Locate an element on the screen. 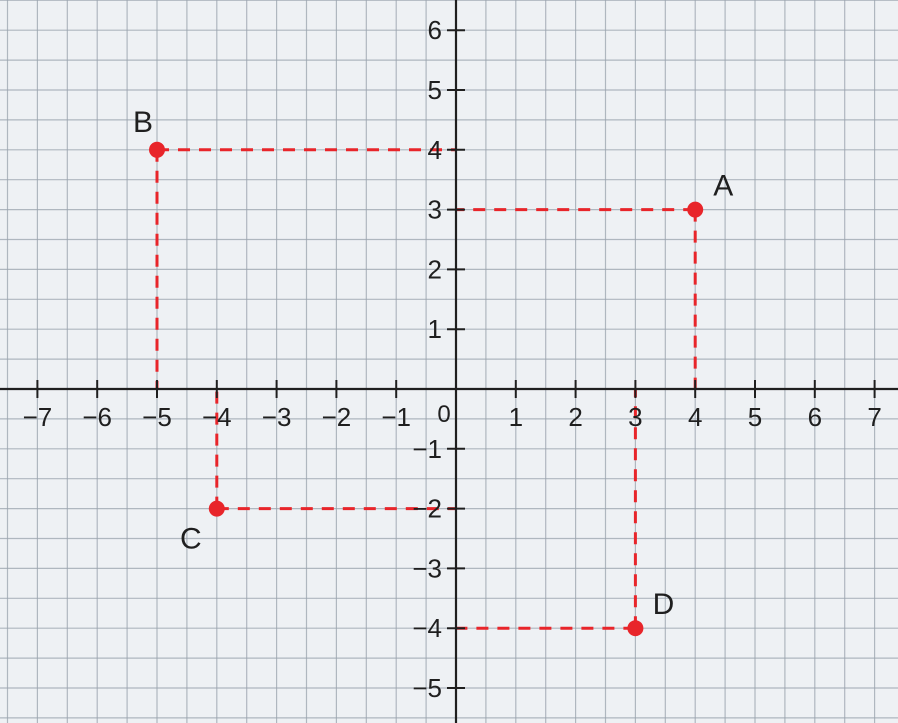 This screenshot has height=723, width=898. x-tick-label: 3 is located at coordinates (635, 417).